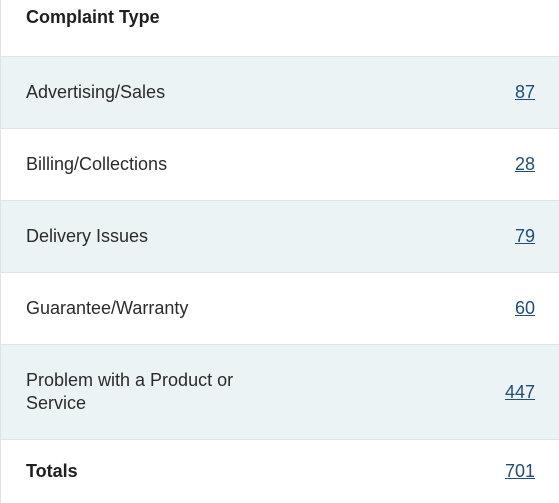  I want to click on complaint-type-label: Guarantee/Warranty, so click(107, 308).